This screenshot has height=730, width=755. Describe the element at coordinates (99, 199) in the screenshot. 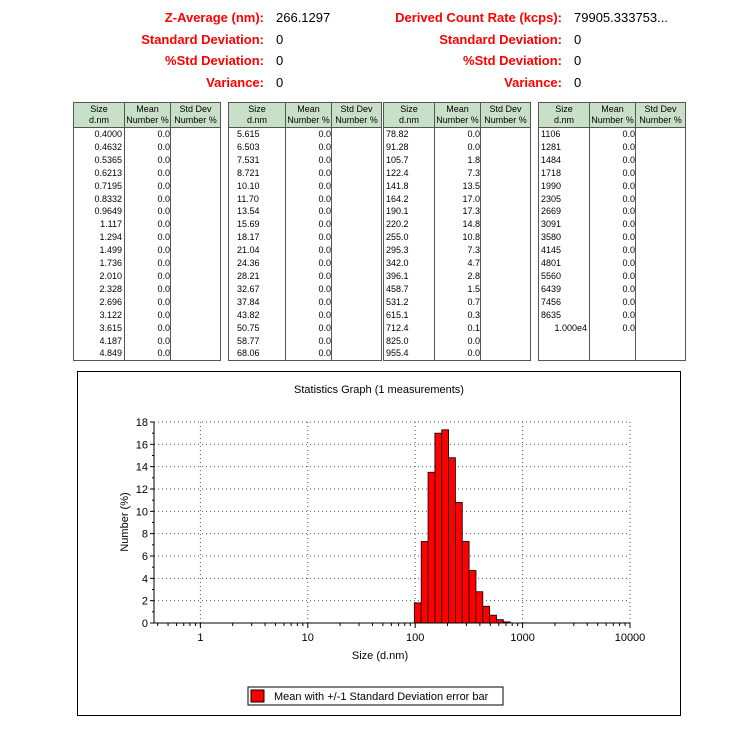

I see `size-cell: 0.8332` at that location.